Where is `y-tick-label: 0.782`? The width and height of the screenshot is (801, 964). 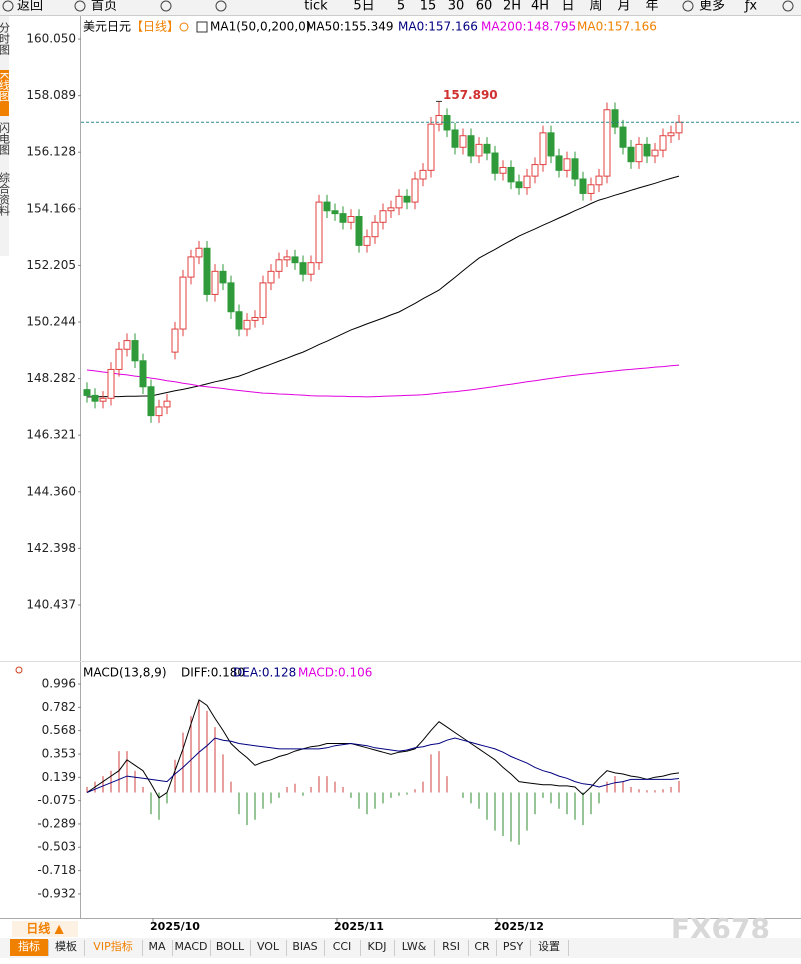
y-tick-label: 0.782 is located at coordinates (59, 707).